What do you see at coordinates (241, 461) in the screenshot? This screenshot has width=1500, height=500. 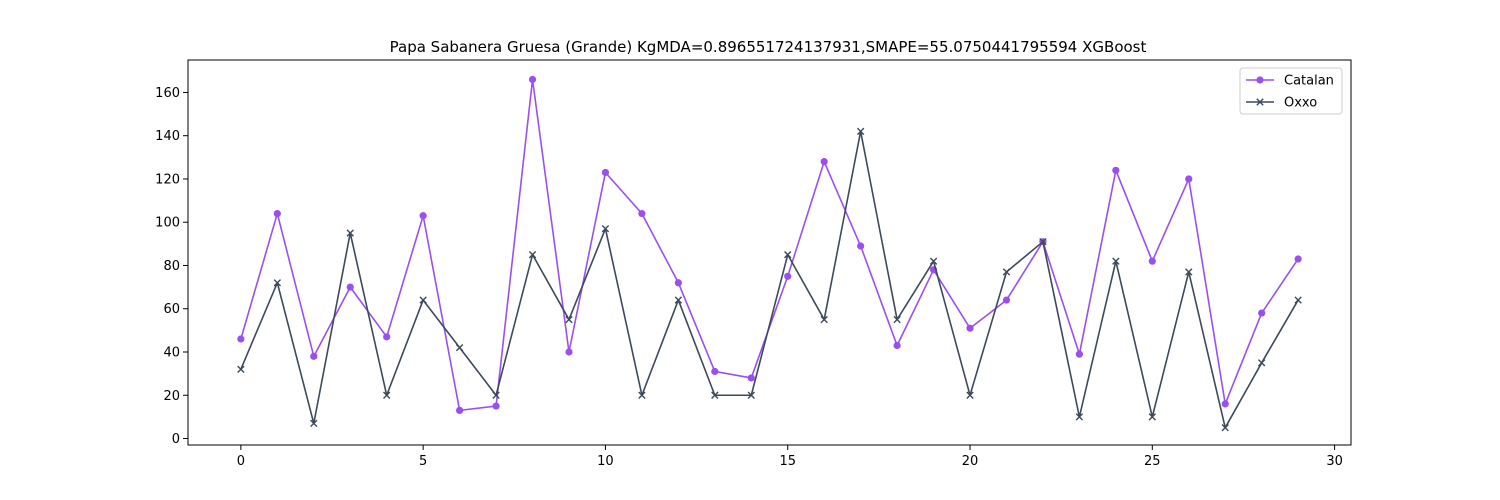 I see `x-tick-label: 0` at bounding box center [241, 461].